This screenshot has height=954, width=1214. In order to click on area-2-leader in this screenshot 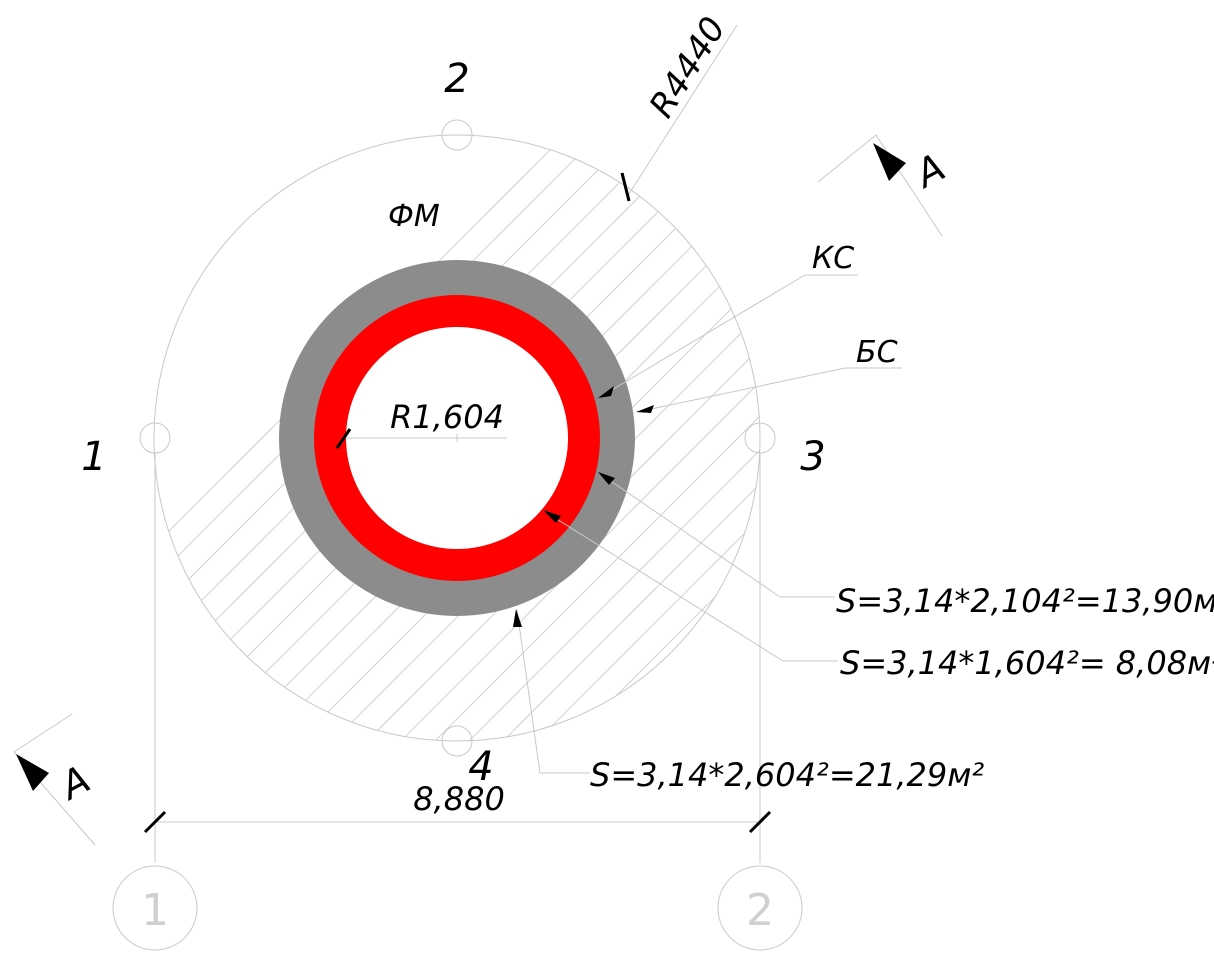, I will do `click(663, 586)`.